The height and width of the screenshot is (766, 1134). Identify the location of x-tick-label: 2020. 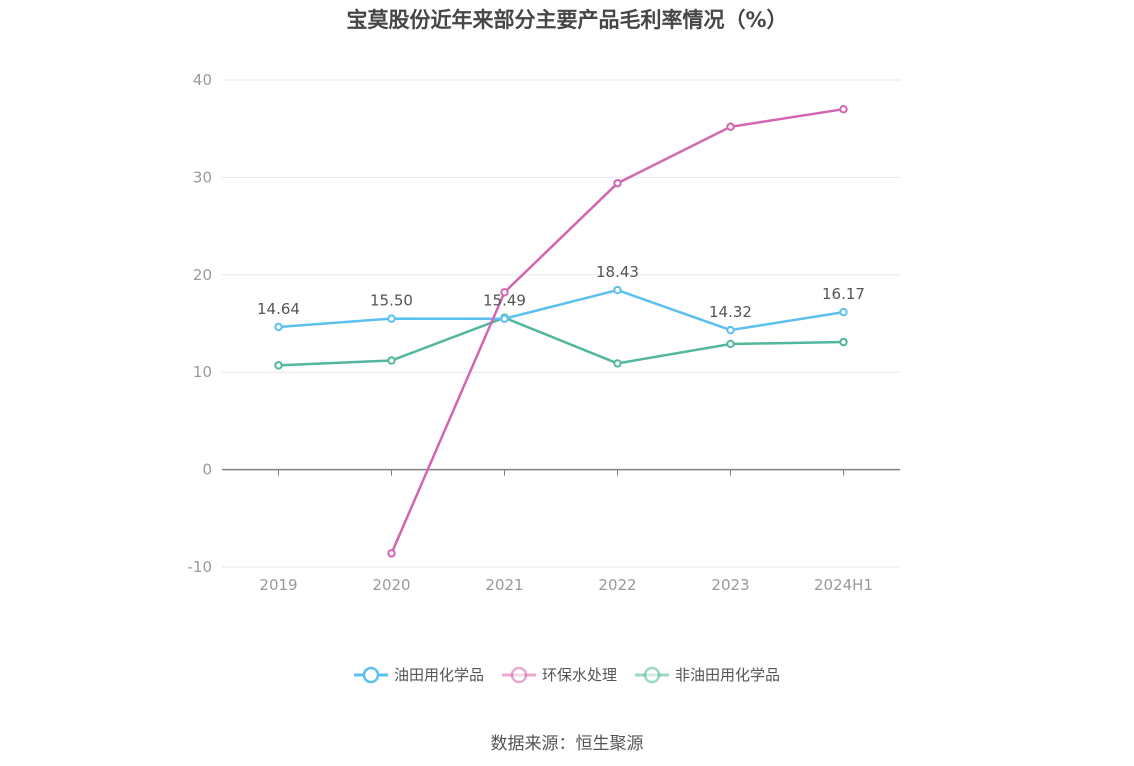
(391, 585).